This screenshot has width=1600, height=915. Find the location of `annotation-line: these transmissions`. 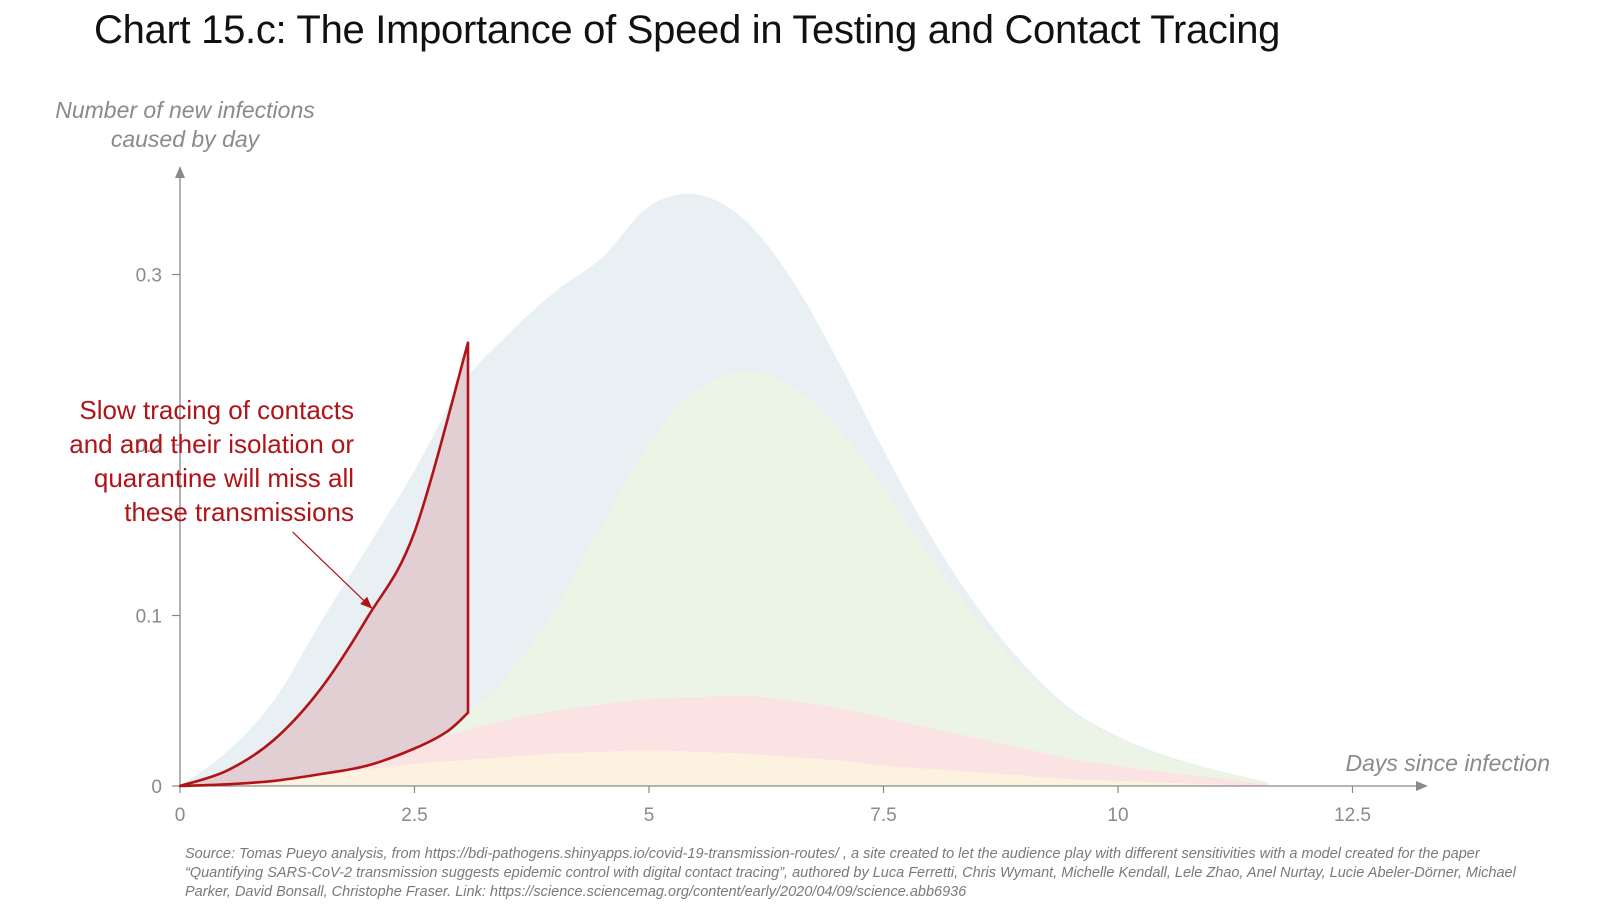

annotation-line: these transmissions is located at coordinates (239, 512).